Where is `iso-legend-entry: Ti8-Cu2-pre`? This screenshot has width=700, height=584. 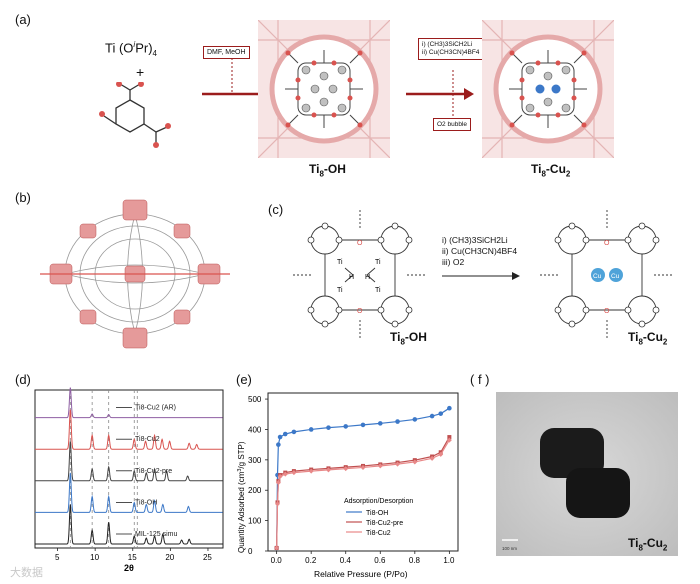 iso-legend-entry: Ti8-Cu2-pre is located at coordinates (384, 523).